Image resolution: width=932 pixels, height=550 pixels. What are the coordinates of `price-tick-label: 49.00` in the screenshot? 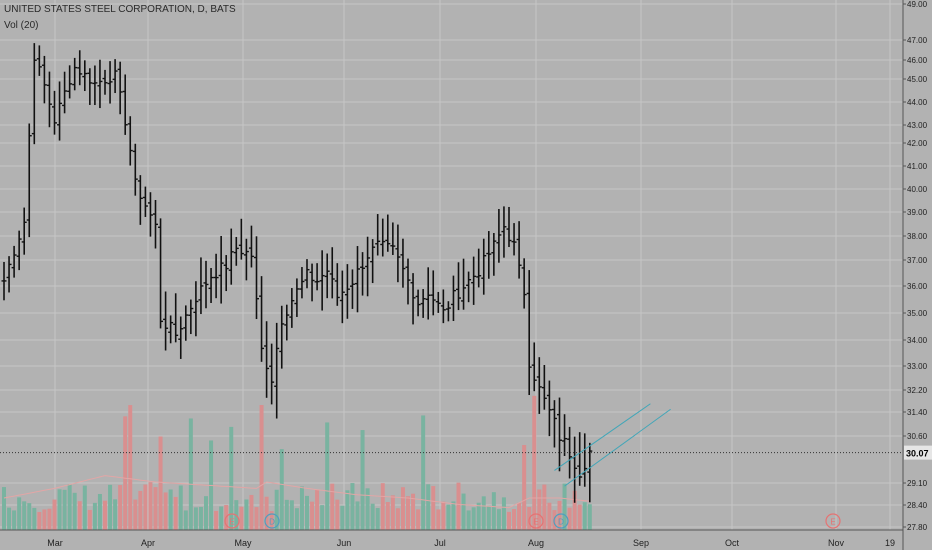 It's located at (917, 4).